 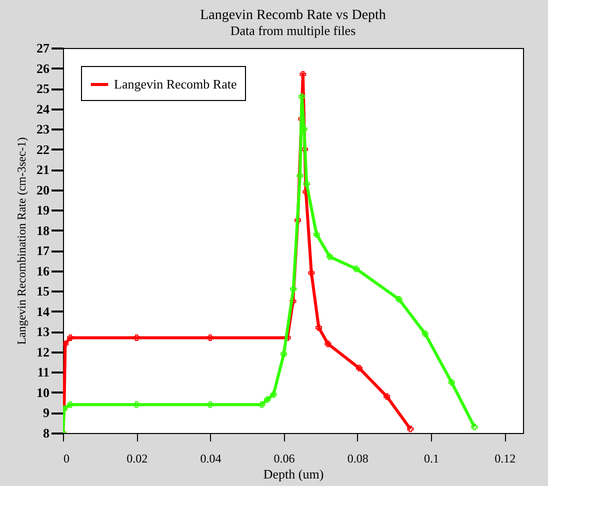 What do you see at coordinates (43, 170) in the screenshot?
I see `y-tick-label: 21` at bounding box center [43, 170].